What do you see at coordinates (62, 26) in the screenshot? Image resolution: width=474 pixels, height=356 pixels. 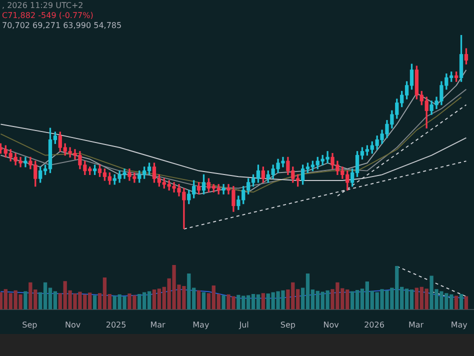 I see `text: 70,702 69,271 63,990 54,785` at bounding box center [62, 26].